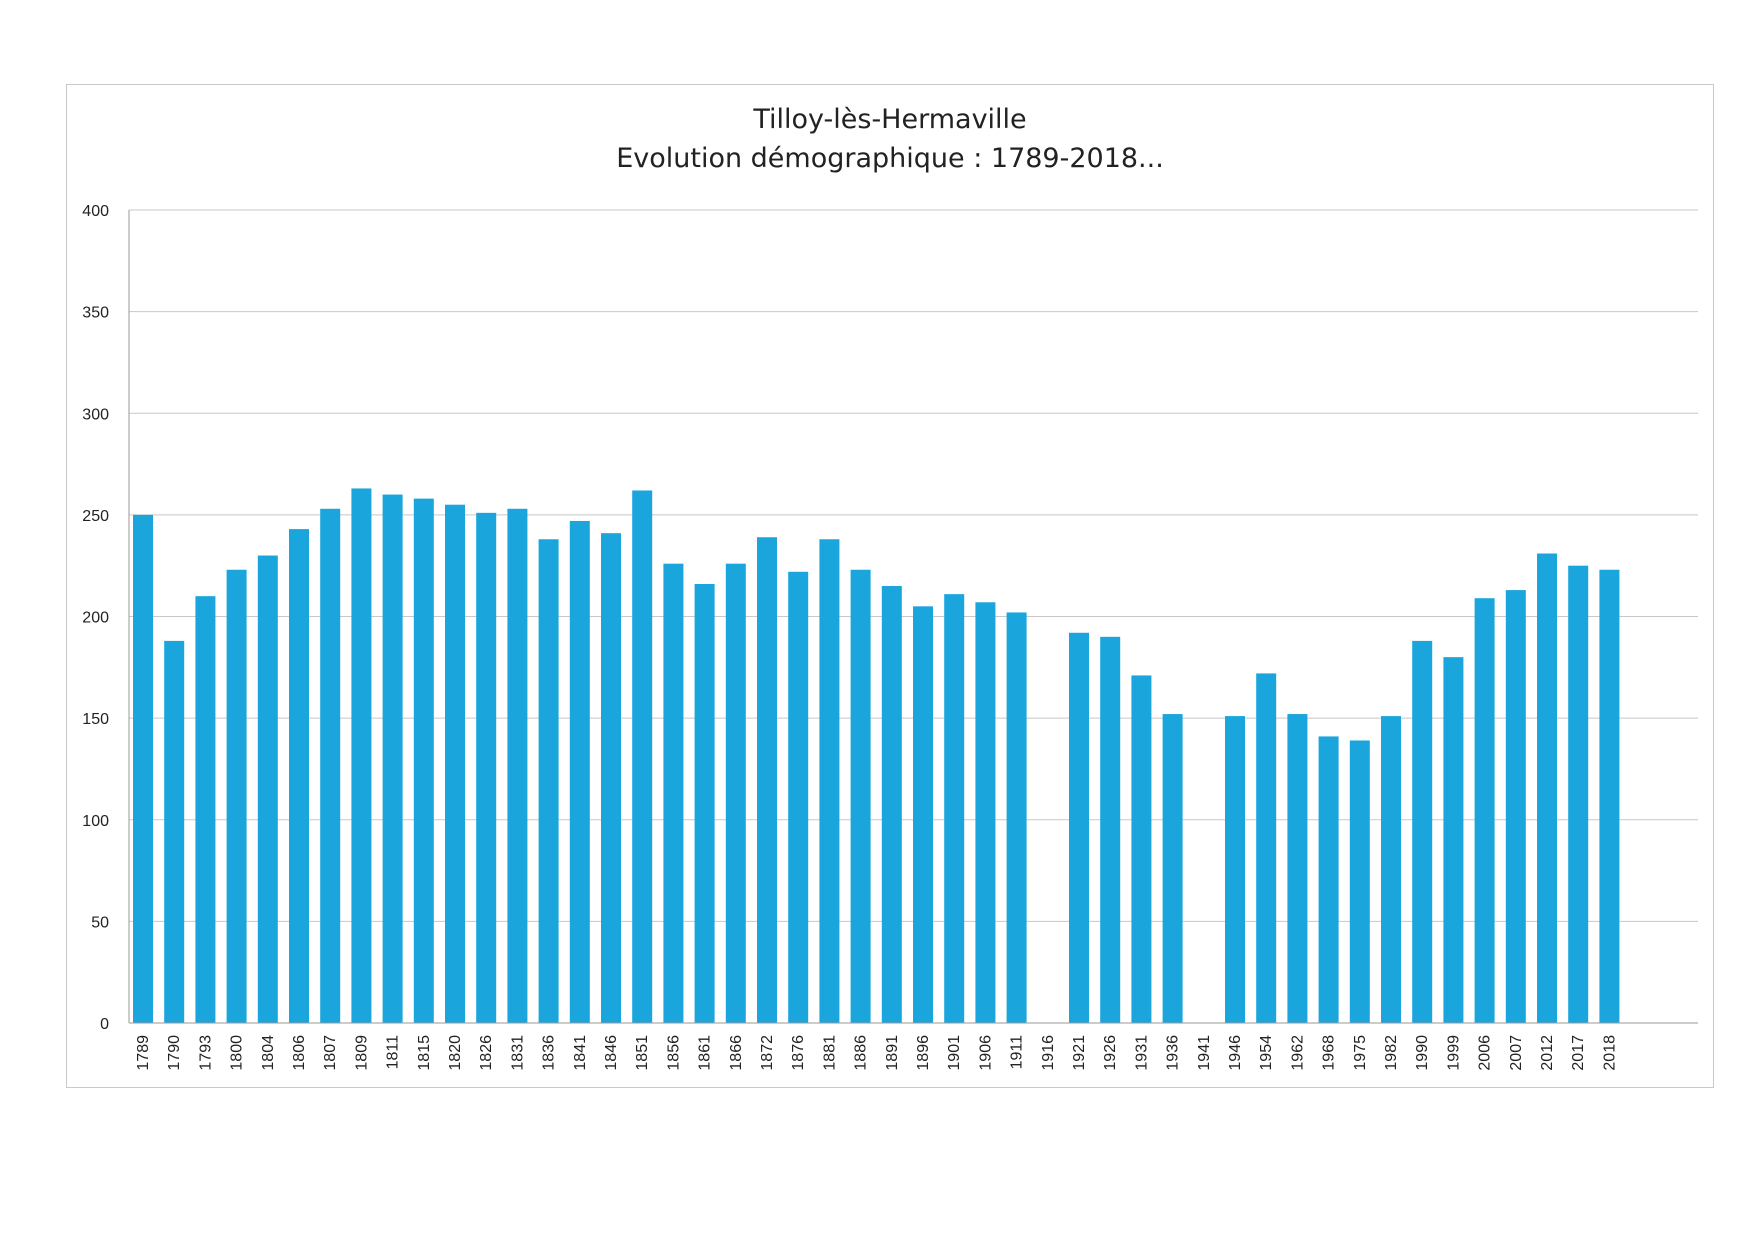  I want to click on x-tick-label: 1831, so click(517, 1053).